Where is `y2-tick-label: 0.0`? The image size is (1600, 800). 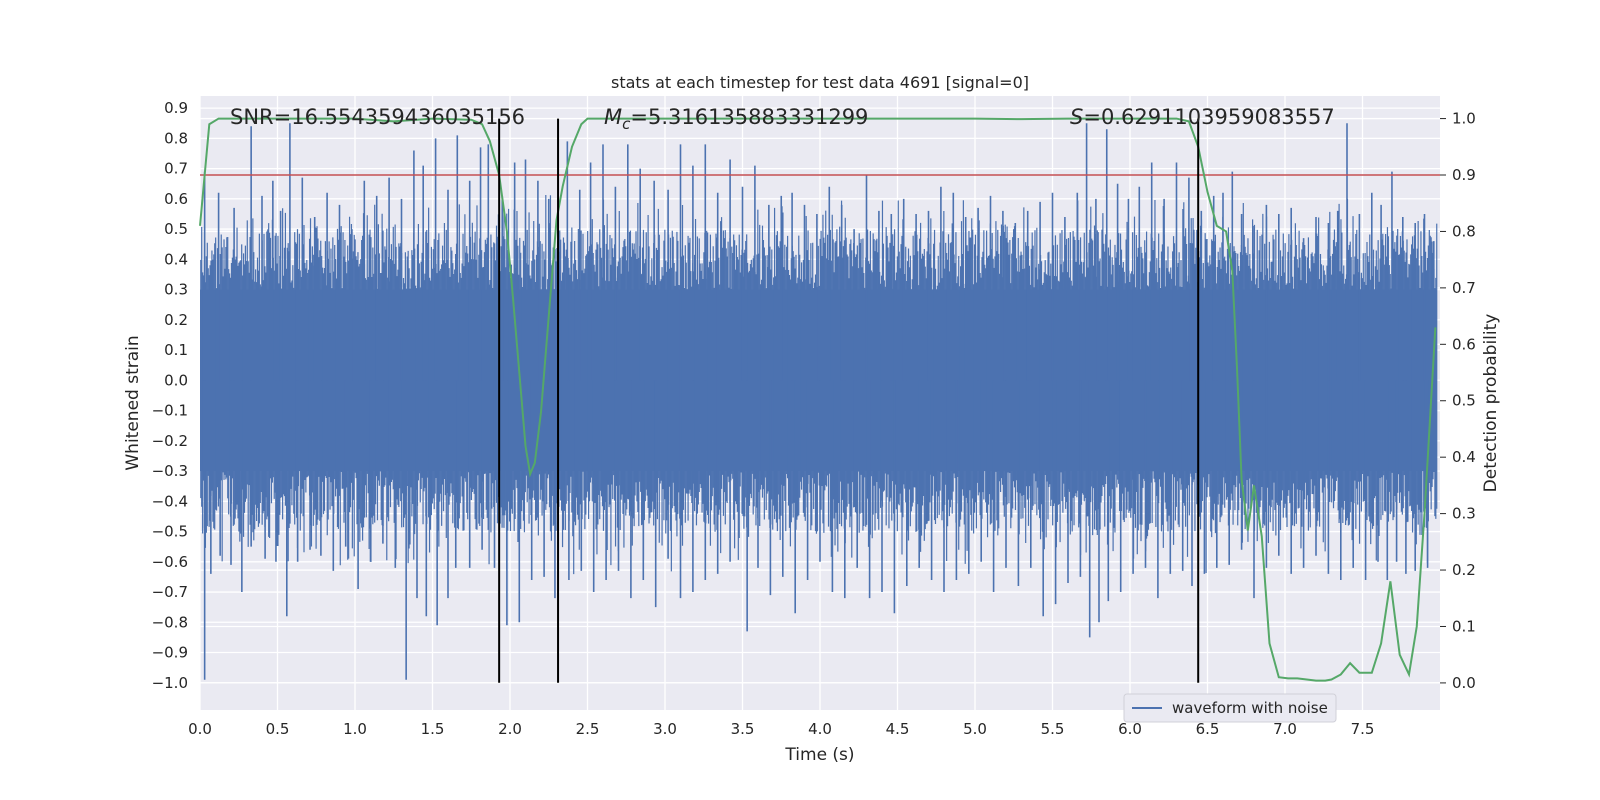
y2-tick-label: 0.0 is located at coordinates (1464, 683).